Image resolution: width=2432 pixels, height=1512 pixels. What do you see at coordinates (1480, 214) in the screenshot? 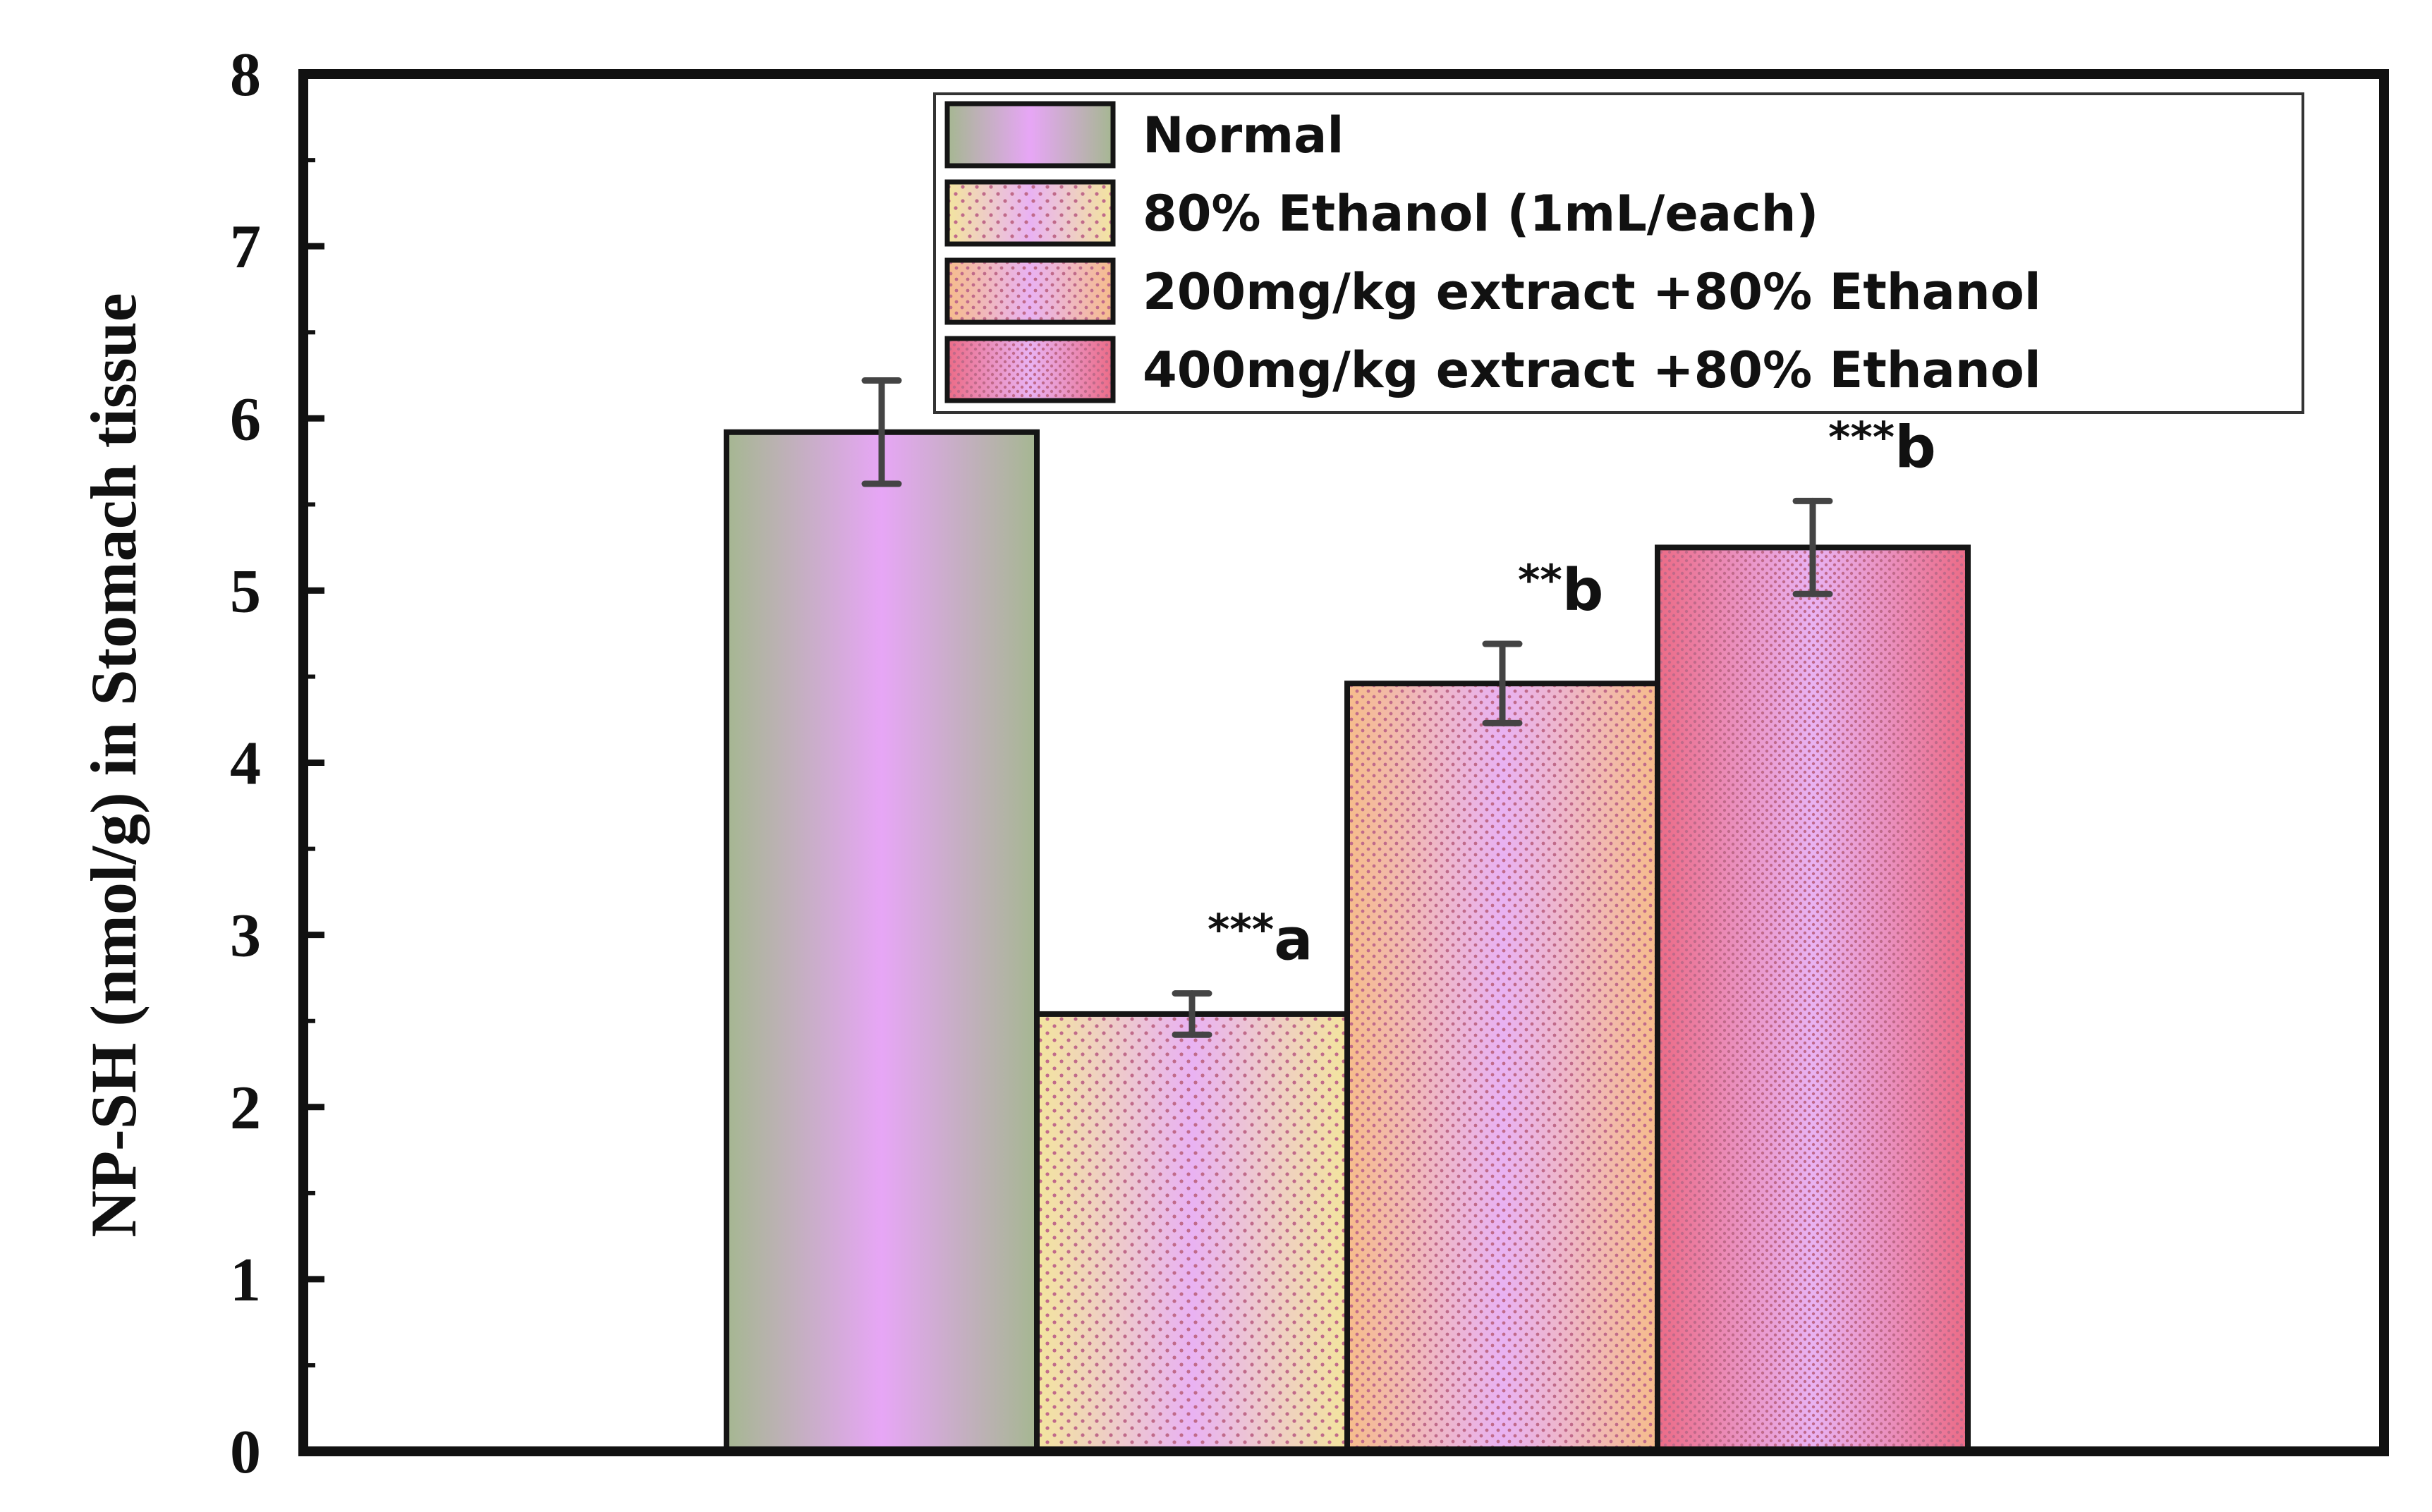
I see `legend-label-2: 80% Ethanol (1mL/each)` at bounding box center [1480, 214].